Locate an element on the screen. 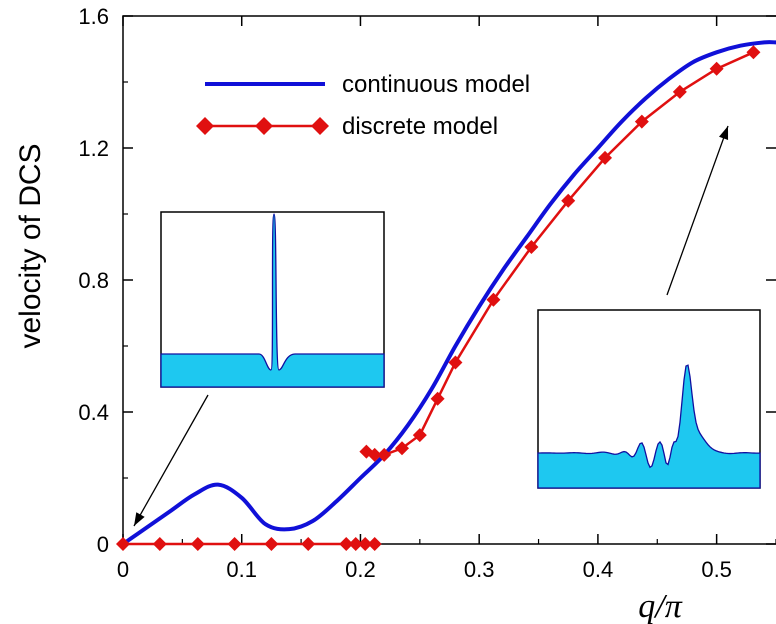  y-tick-label: 1.2 is located at coordinates (93, 148).